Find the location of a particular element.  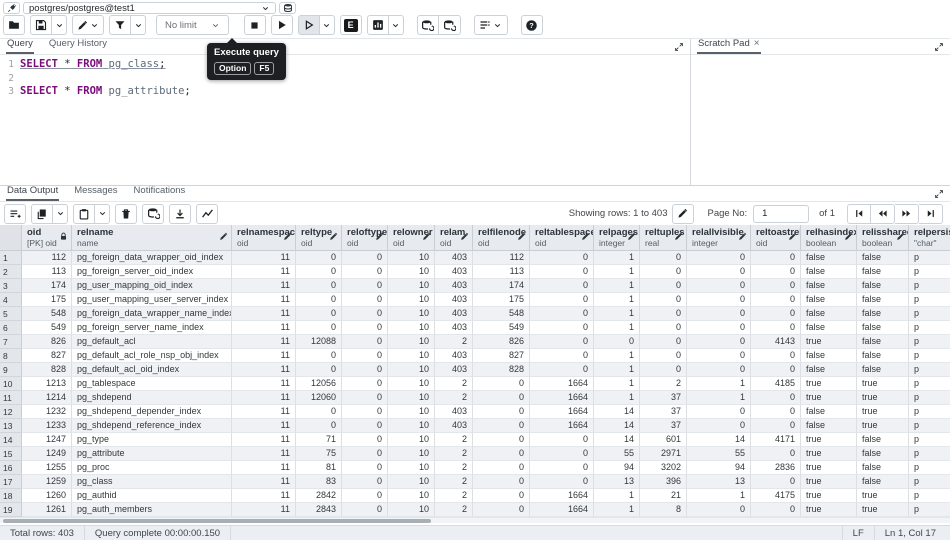

grid-cell: pg_authid is located at coordinates (152, 496).